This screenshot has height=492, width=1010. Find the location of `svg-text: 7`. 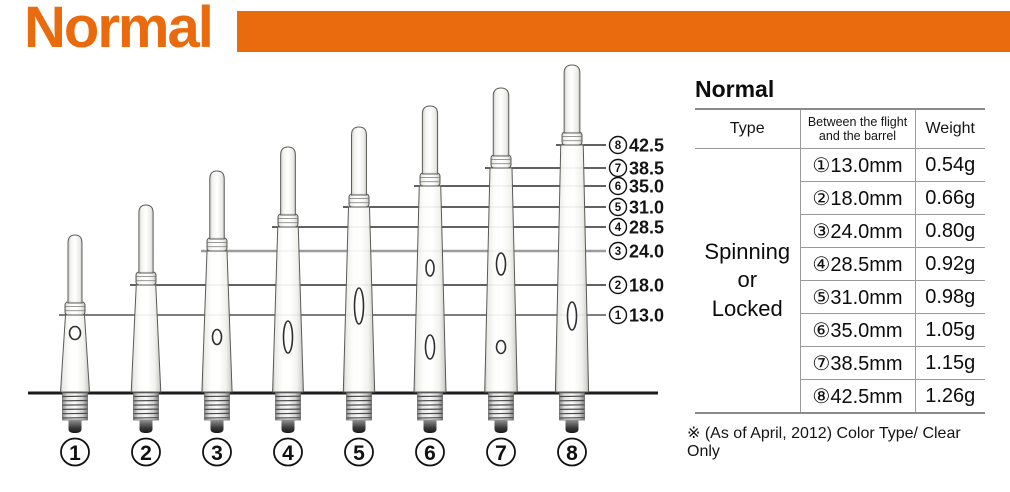

svg-text: 7 is located at coordinates (618, 169).